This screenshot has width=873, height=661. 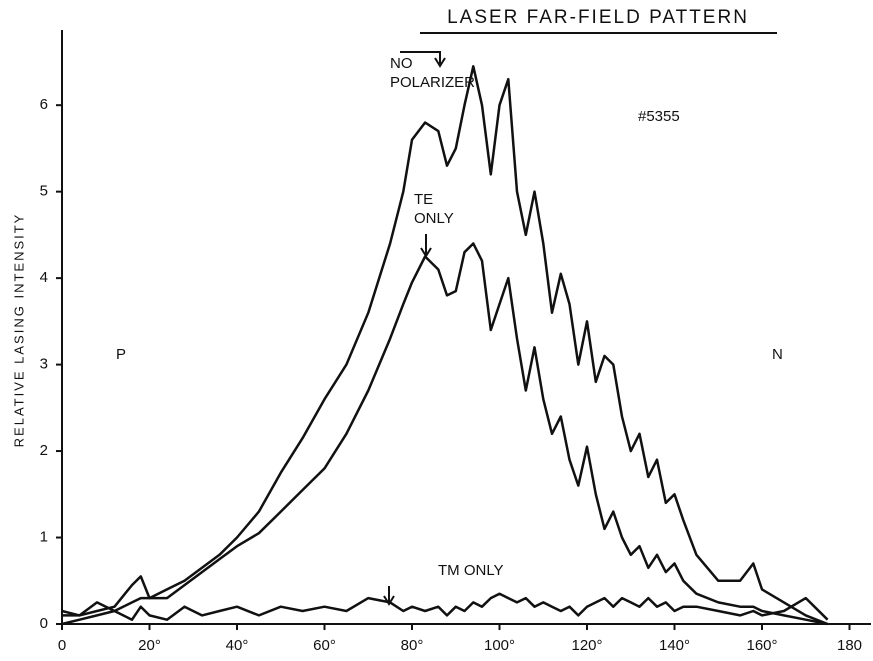 What do you see at coordinates (44, 104) in the screenshot?
I see `y-tick-label: 6` at bounding box center [44, 104].